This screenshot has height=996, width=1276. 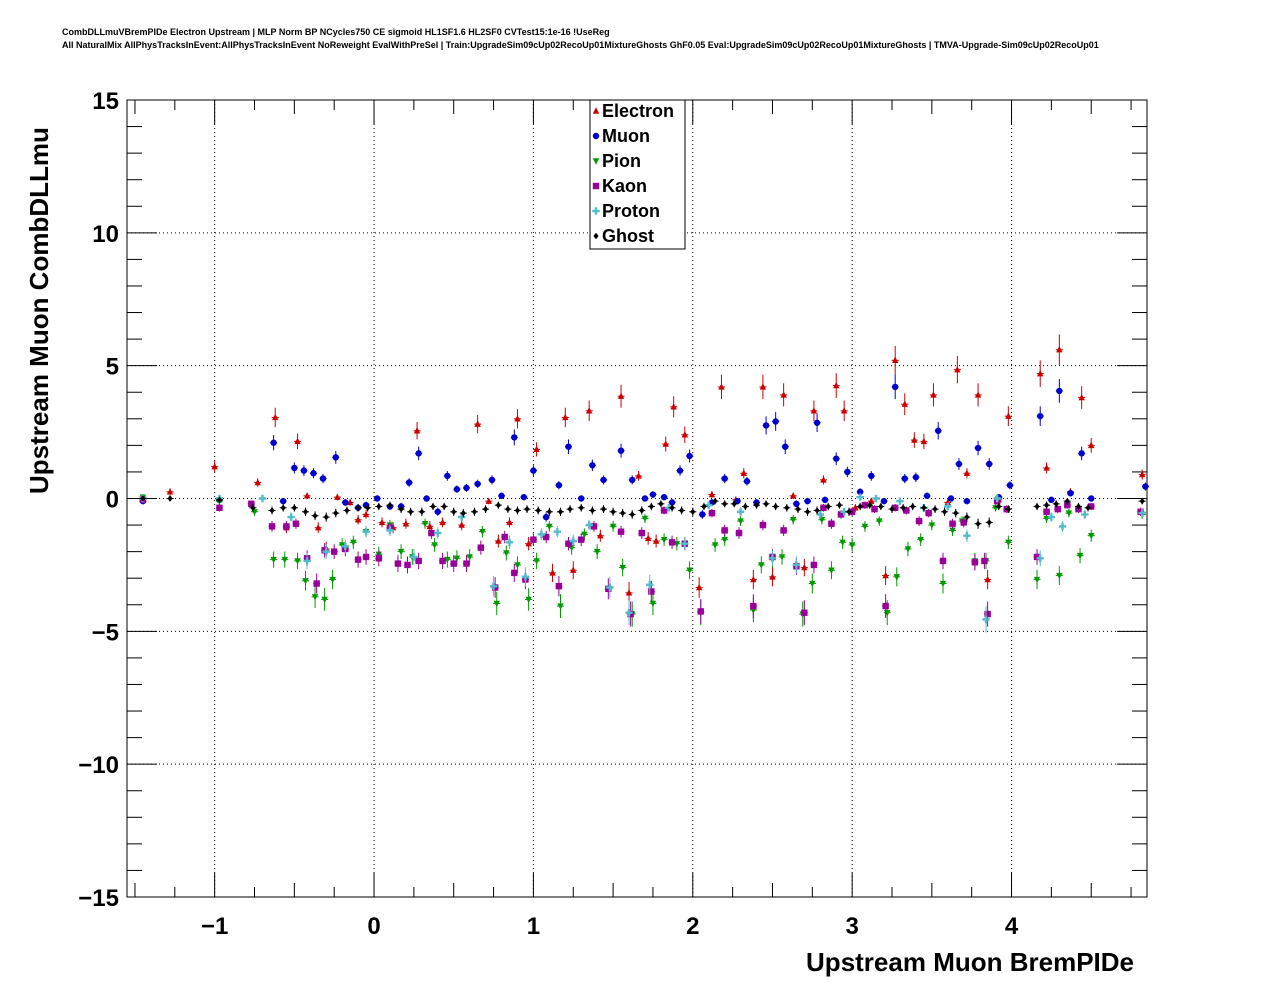 What do you see at coordinates (596, 211) in the screenshot?
I see `legend-marker-proton` at bounding box center [596, 211].